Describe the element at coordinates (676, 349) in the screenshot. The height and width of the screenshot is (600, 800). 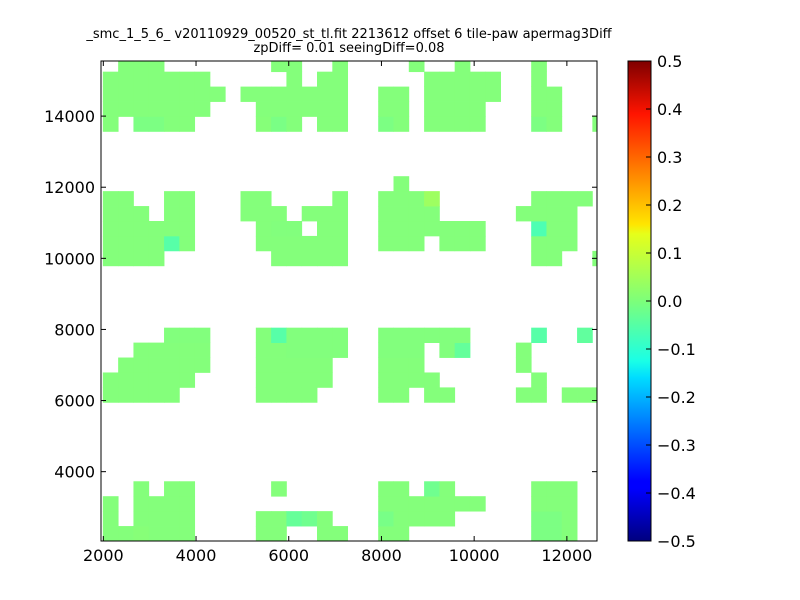
I see `colorbar-tick-label: −0.1` at that location.